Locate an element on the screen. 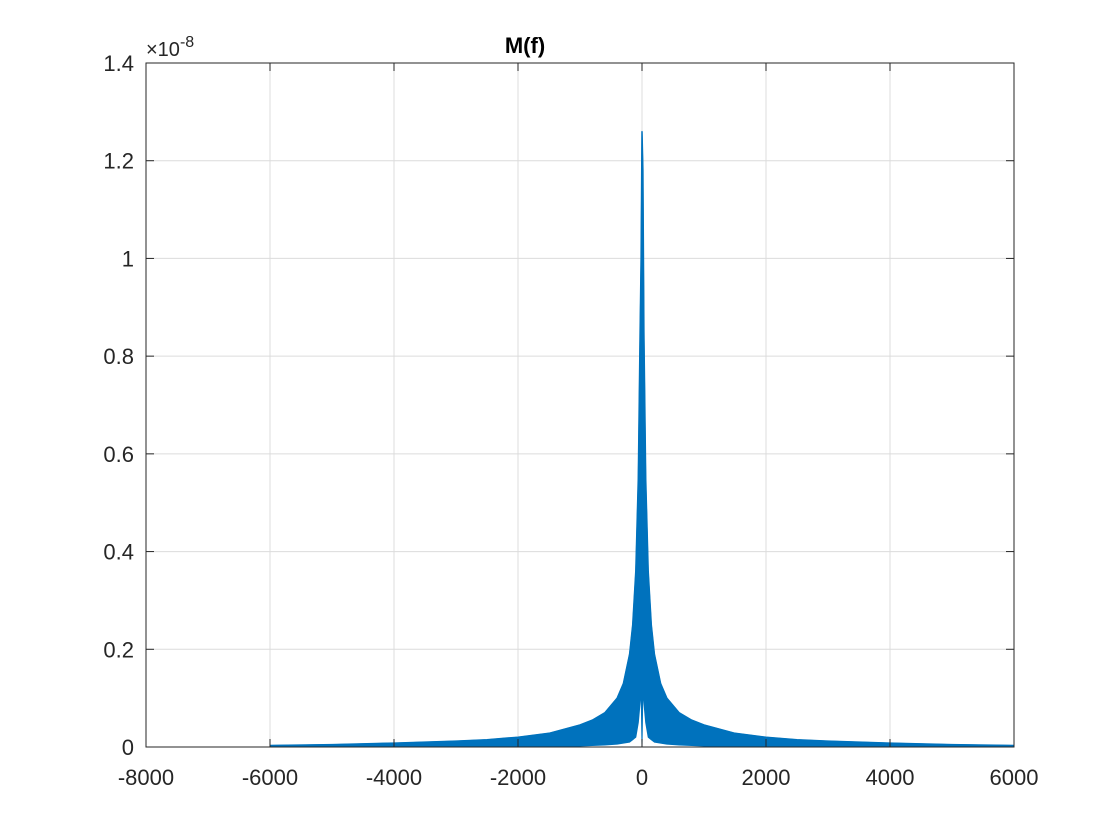 The width and height of the screenshot is (1120, 840). y-tick-label: 0.6 is located at coordinates (118, 454).